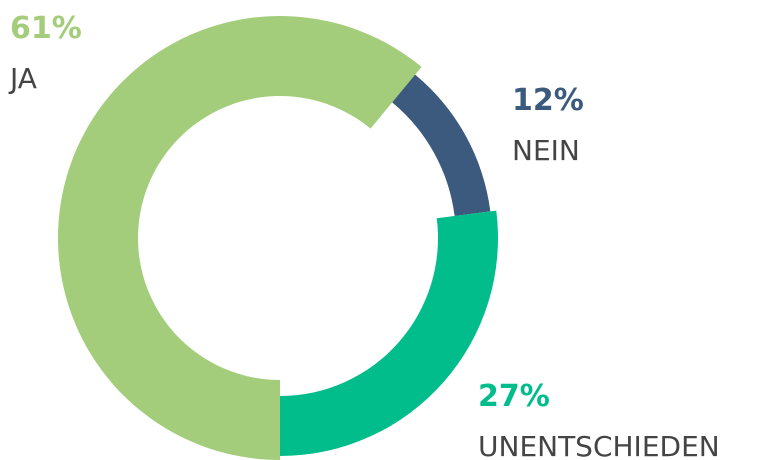 The height and width of the screenshot is (460, 769). I want to click on category-label: UNENTSCHIEDEN, so click(599, 445).